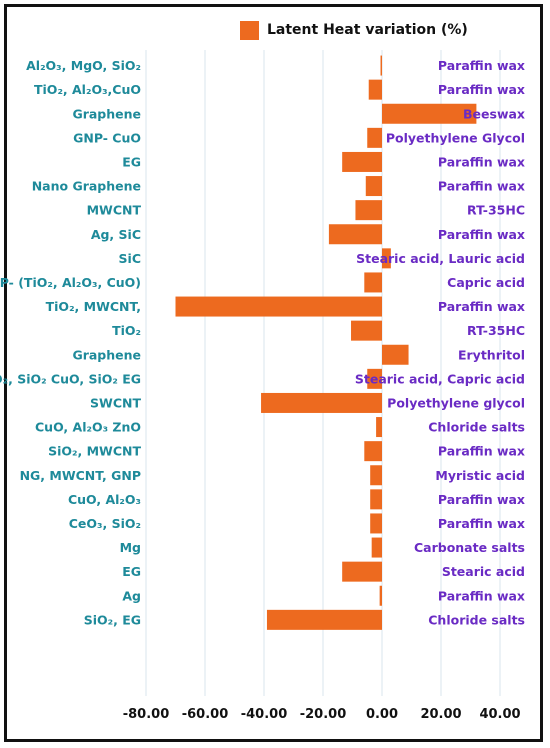 This screenshot has width=550, height=748. What do you see at coordinates (86, 186) in the screenshot?
I see `category-label: Nano Graphene` at bounding box center [86, 186].